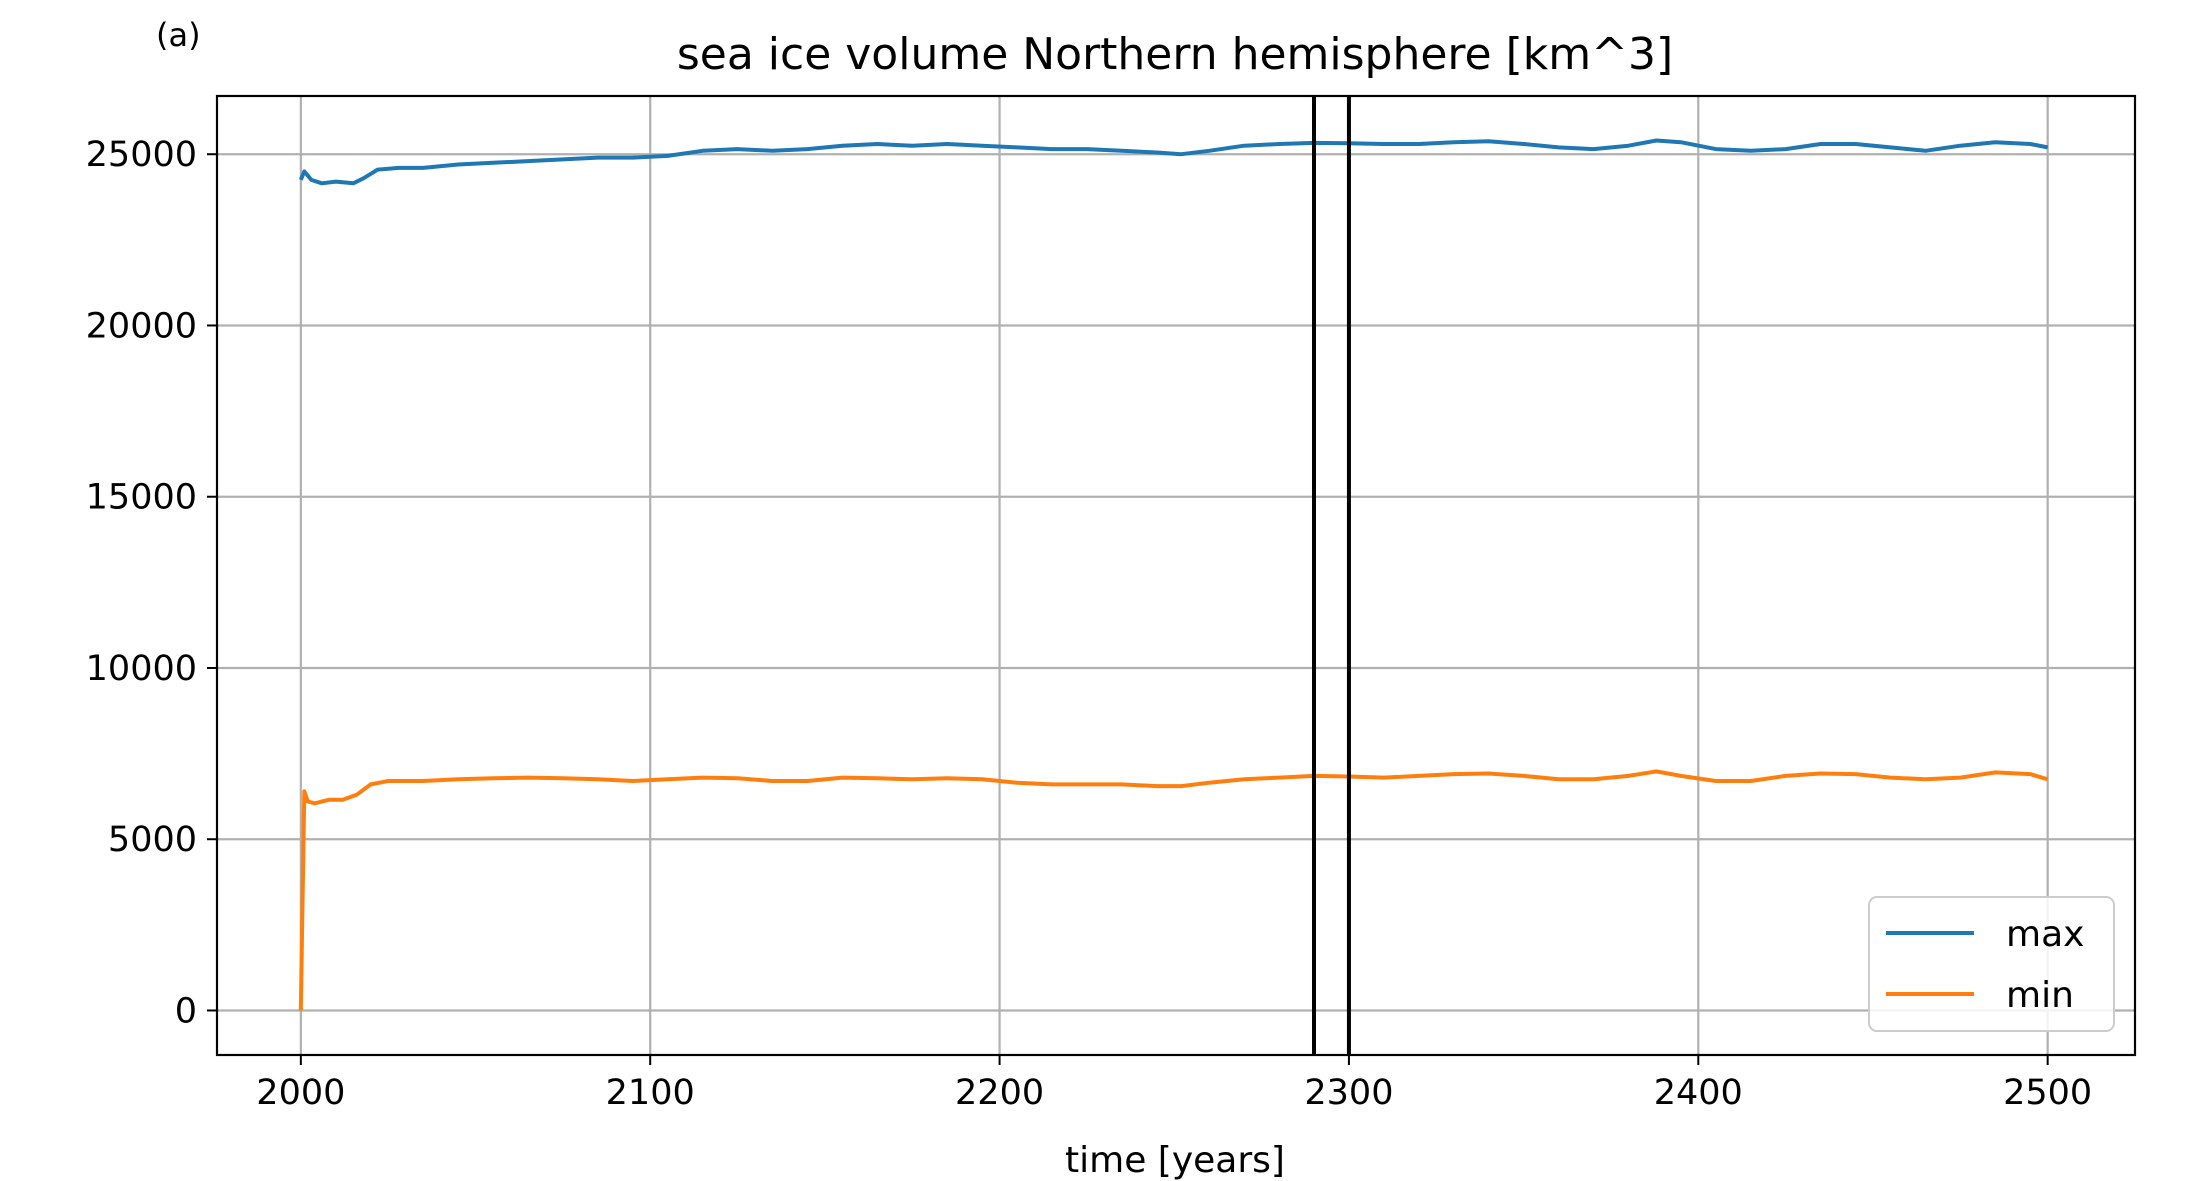 The height and width of the screenshot is (1181, 2196). I want to click on series-line-max, so click(1173, 162).